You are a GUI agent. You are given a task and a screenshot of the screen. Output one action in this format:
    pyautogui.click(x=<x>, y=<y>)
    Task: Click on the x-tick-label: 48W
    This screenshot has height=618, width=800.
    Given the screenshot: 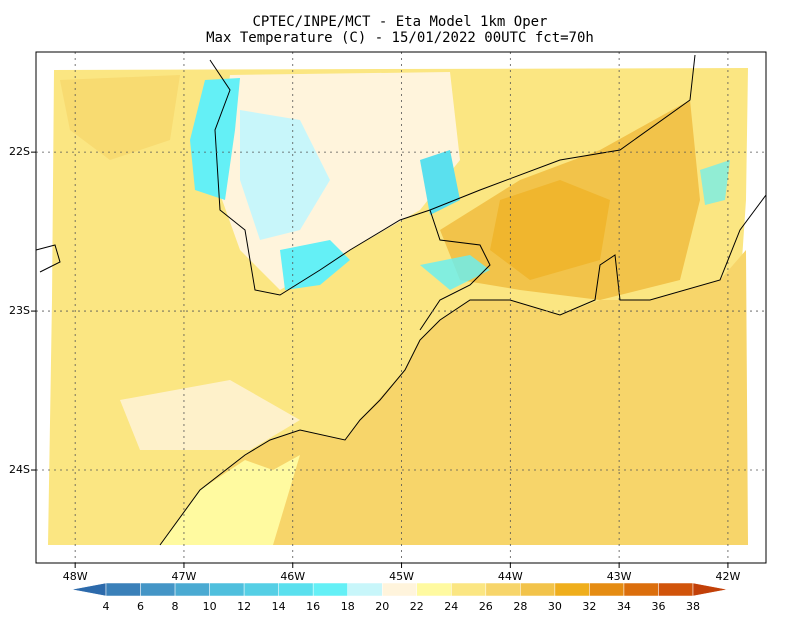 What is the action you would take?
    pyautogui.click(x=75, y=576)
    